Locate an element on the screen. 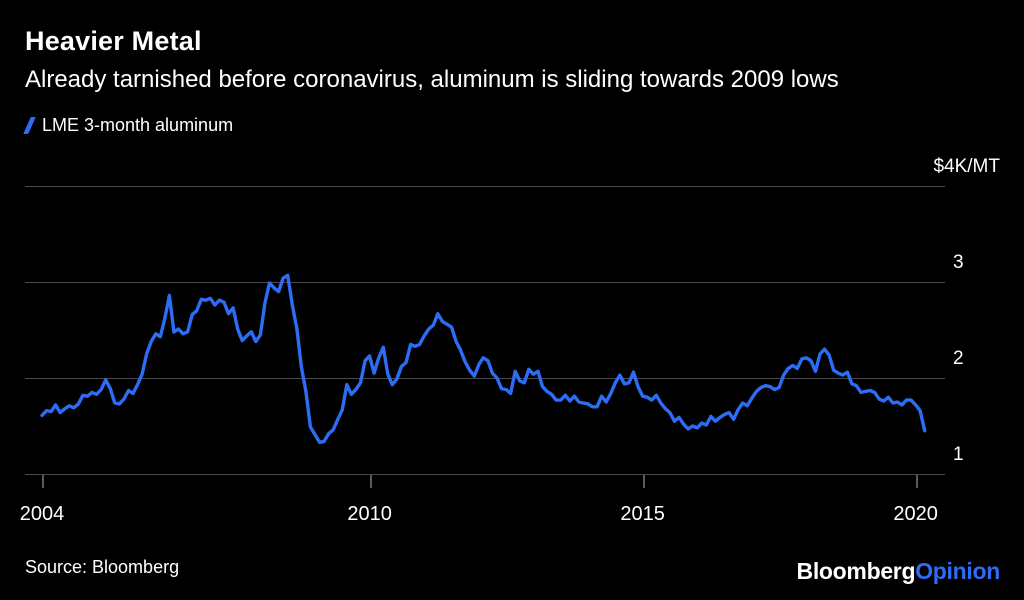 This screenshot has height=600, width=1024. chart-title: Heavier Metal is located at coordinates (113, 41).